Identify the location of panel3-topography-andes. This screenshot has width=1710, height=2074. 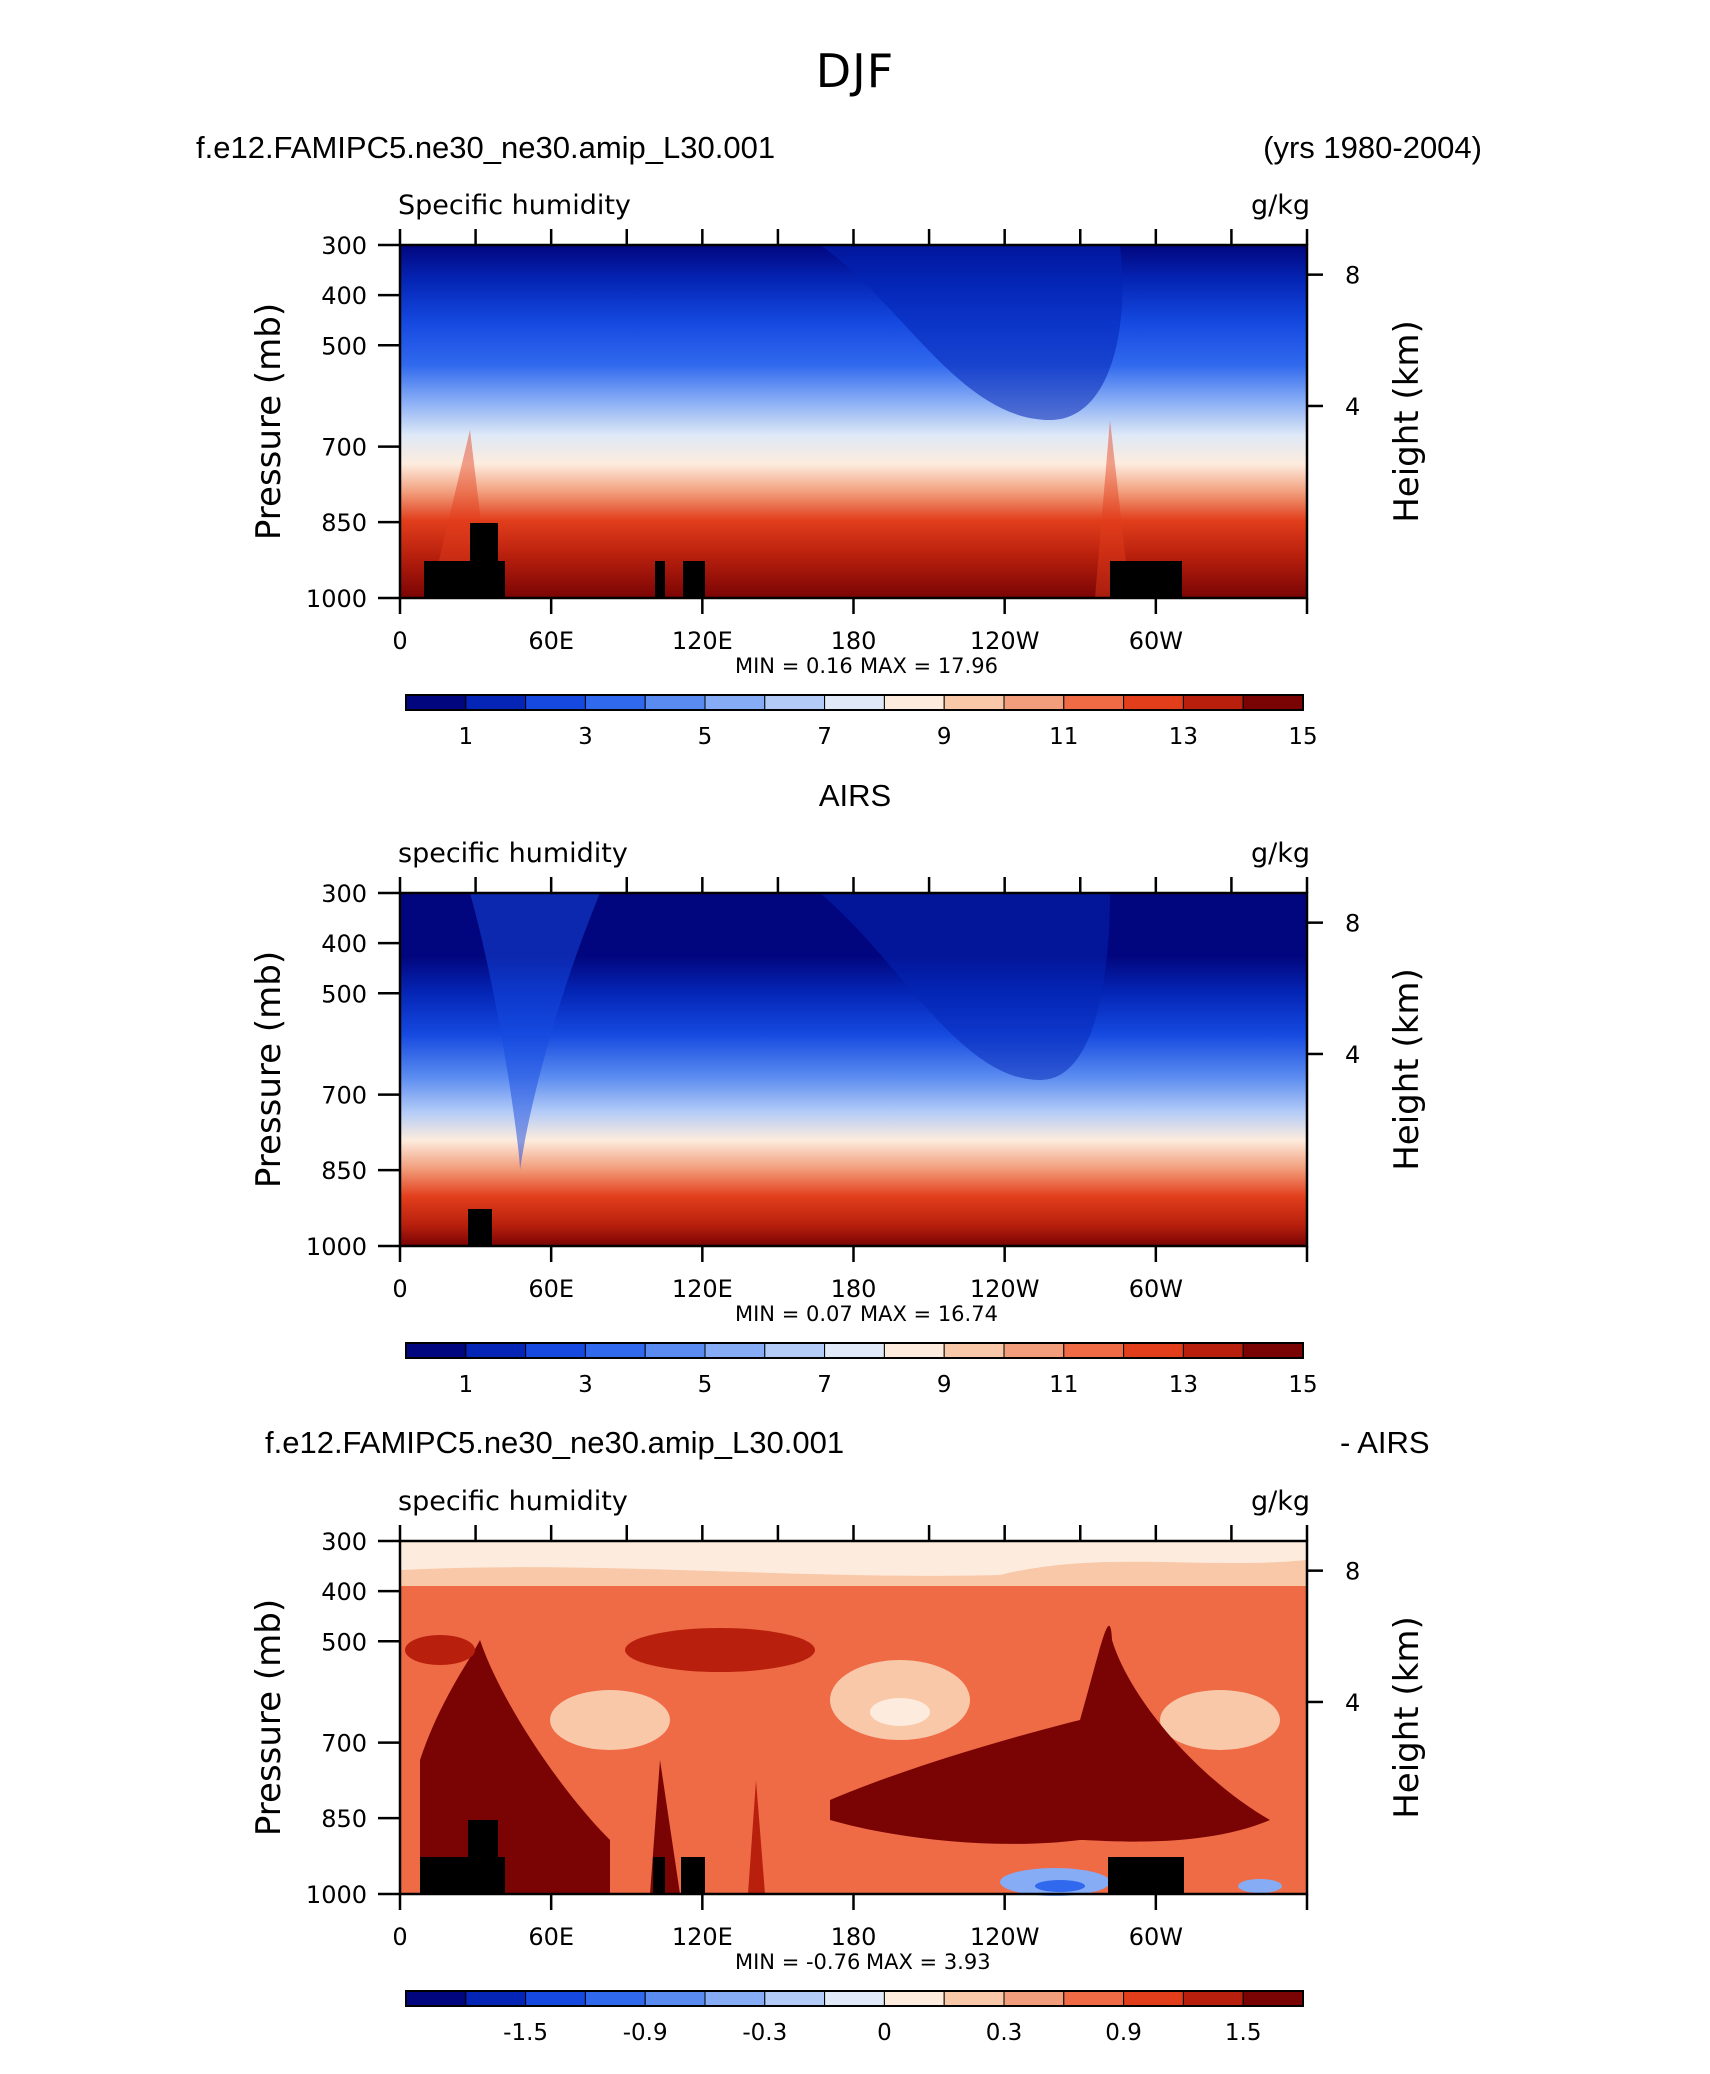
(1146, 1875).